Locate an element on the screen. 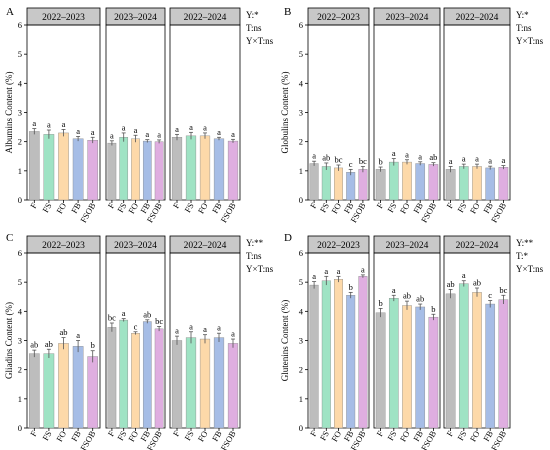 The image size is (550, 450). facet: 2022–2023 ab Fab FS ab FO a FB b FSOB is located at coordinates (63, 342).